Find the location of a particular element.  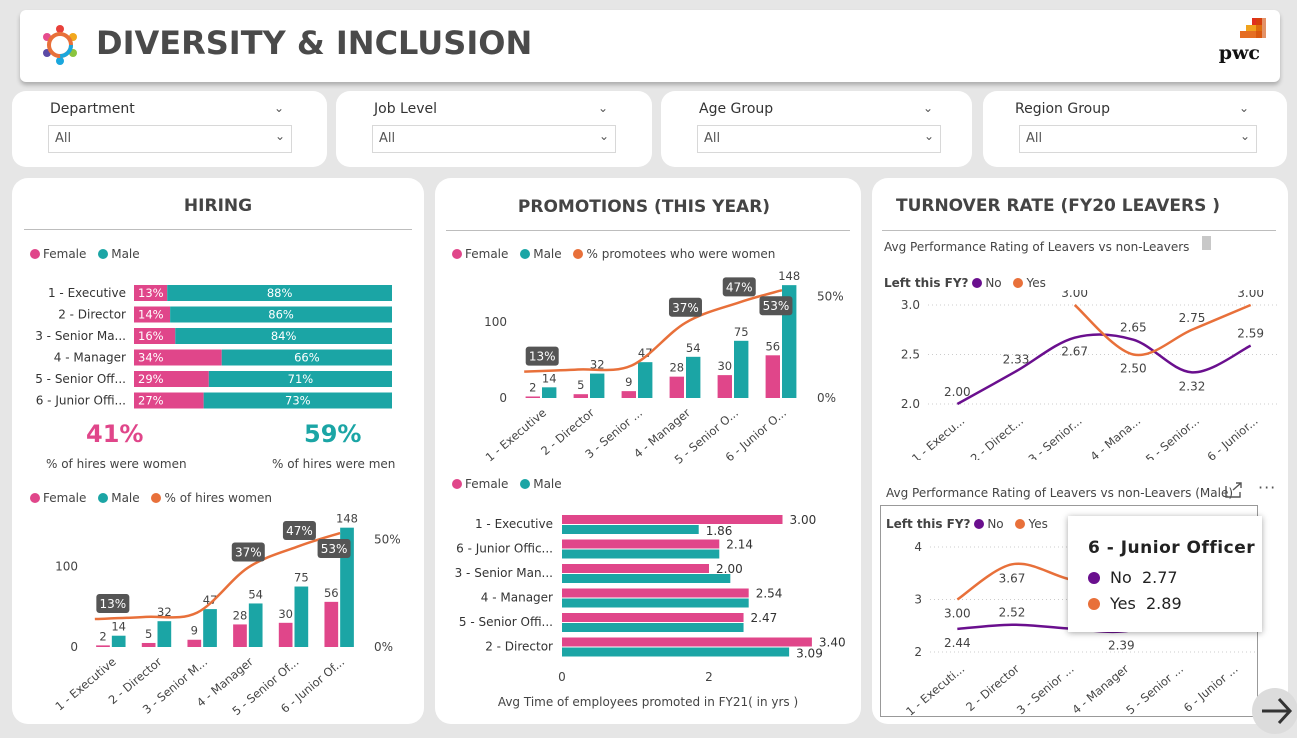

line-data-label: 37% is located at coordinates (685, 308).